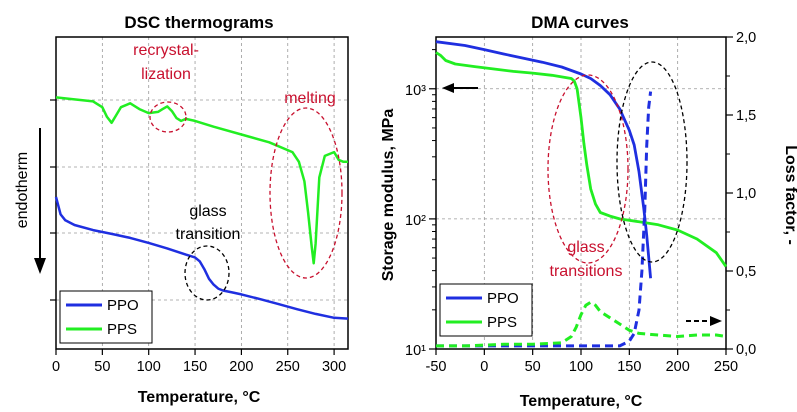  I want to click on dsc-legend: PPO PPS, so click(106, 317).